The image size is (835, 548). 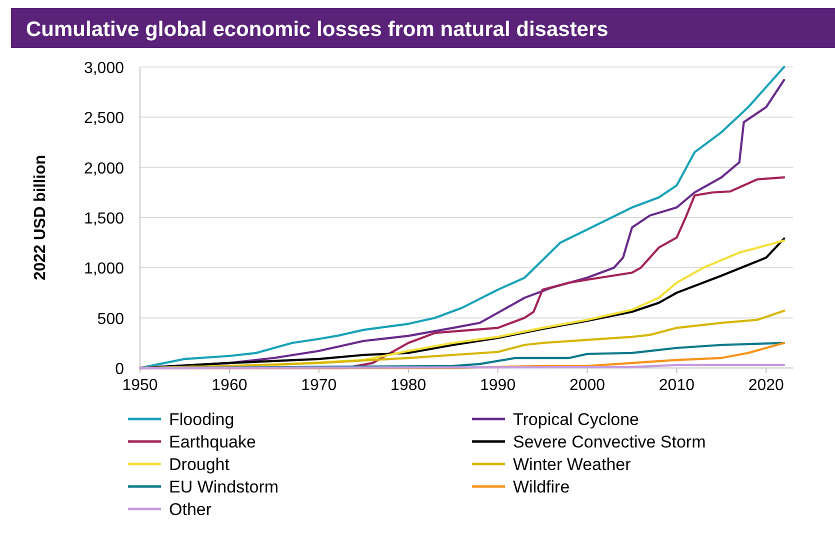 I want to click on x-tick-label: 2010, so click(x=676, y=385).